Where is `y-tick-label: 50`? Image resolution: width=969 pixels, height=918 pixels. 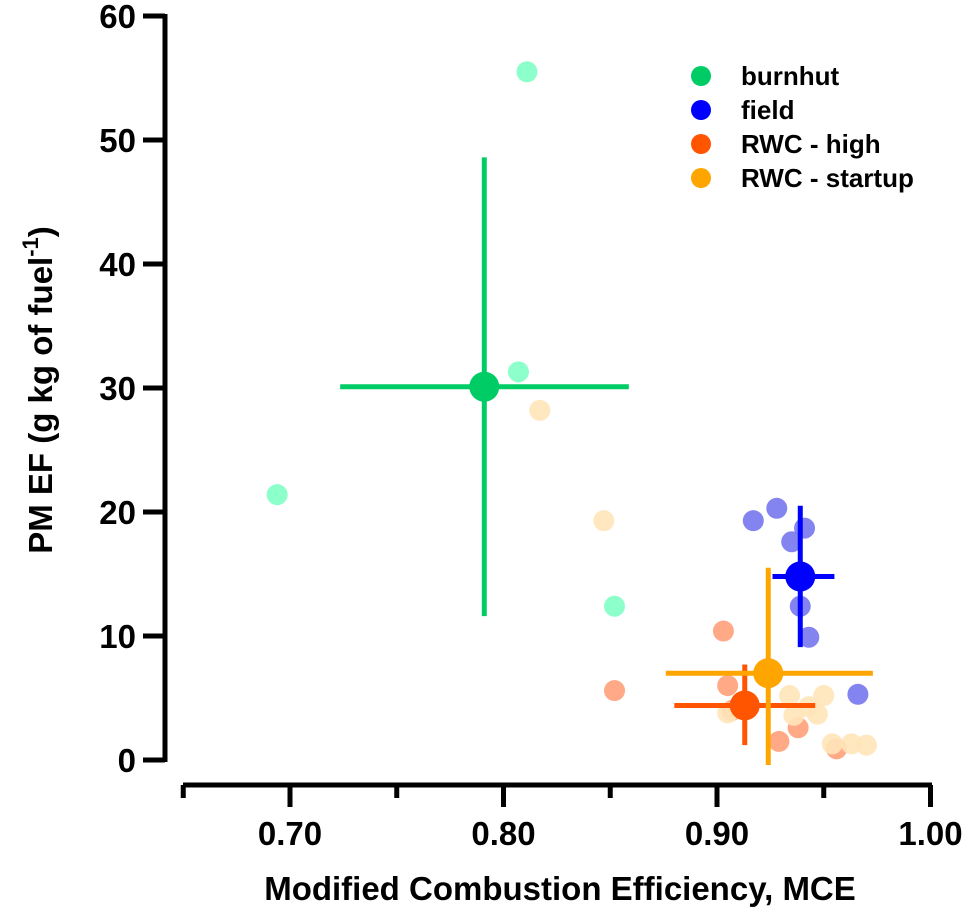 y-tick-label: 50 is located at coordinates (117, 140).